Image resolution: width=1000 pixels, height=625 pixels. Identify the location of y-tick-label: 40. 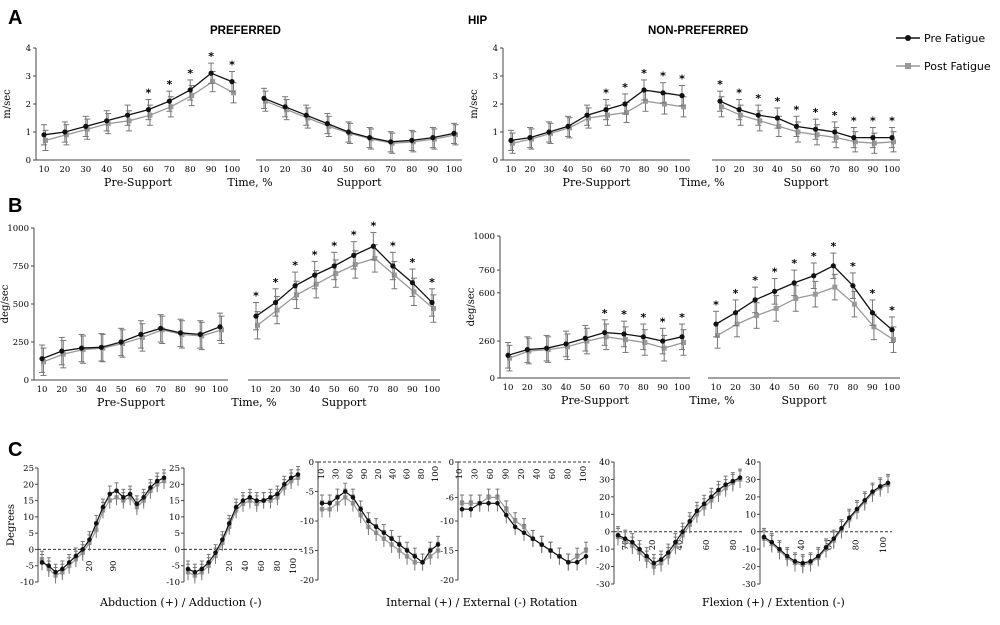
(604, 463).